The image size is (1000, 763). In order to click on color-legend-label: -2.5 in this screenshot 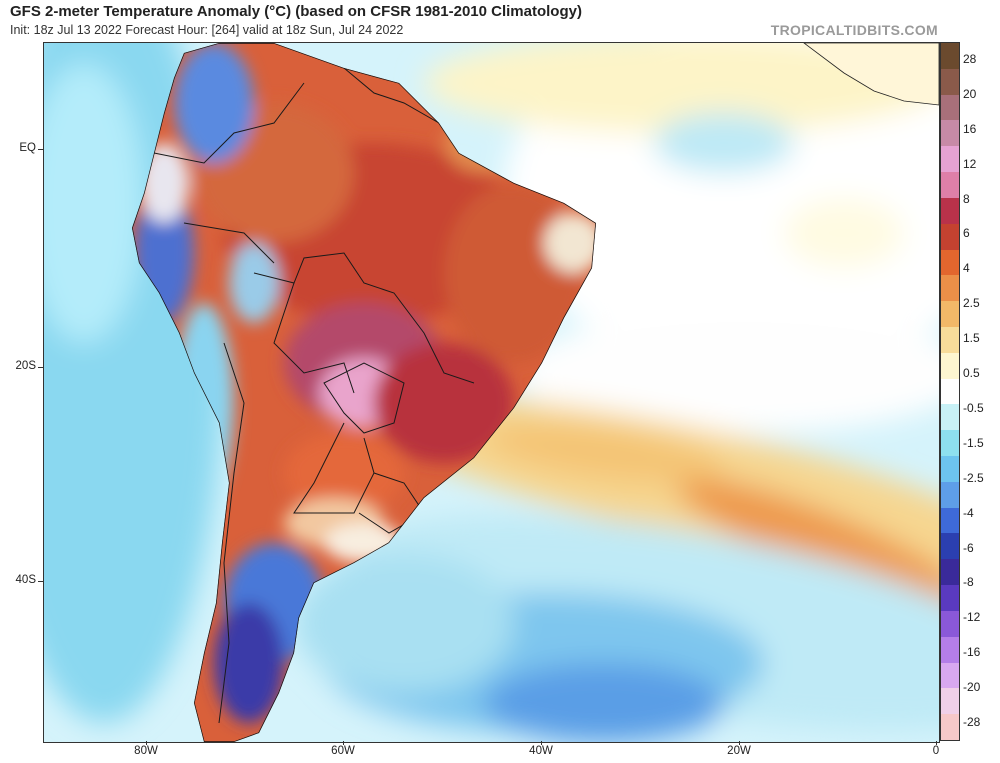, I will do `click(973, 477)`.